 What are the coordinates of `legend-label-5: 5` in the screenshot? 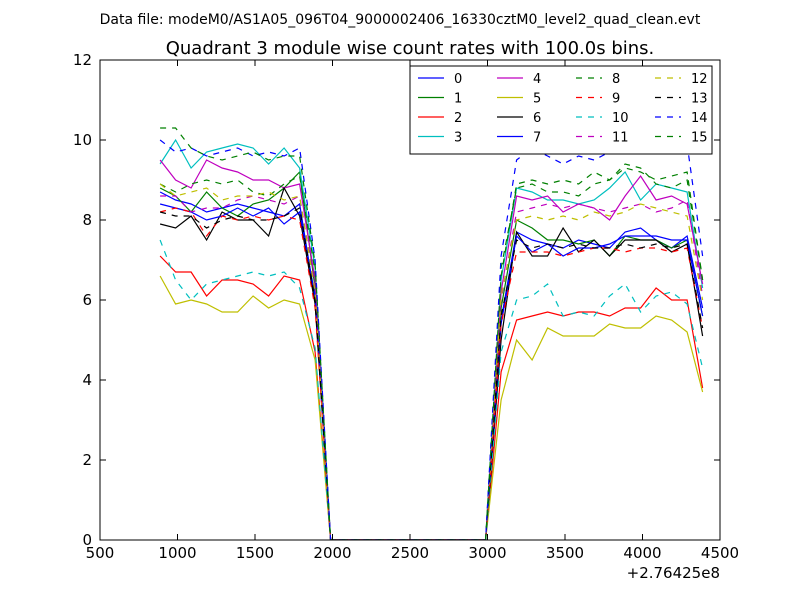 It's located at (537, 99).